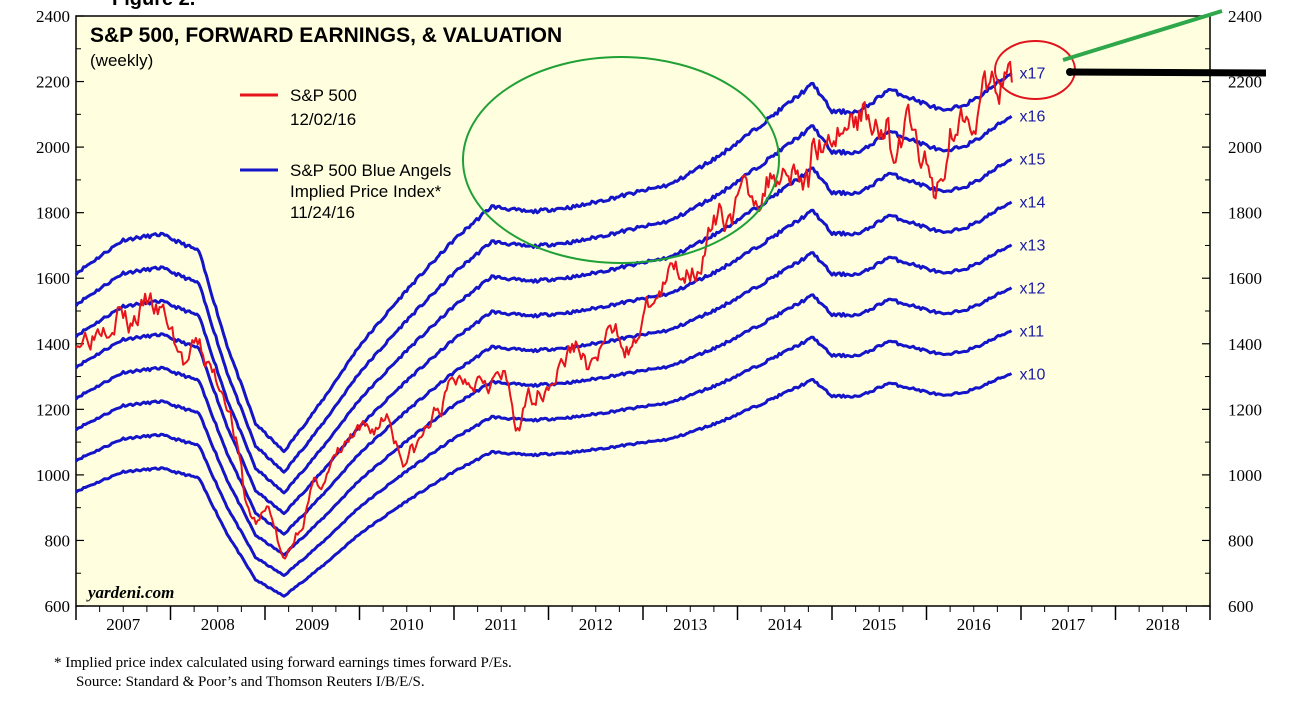 The image size is (1291, 728). I want to click on multiple-label-x13: x13, so click(1033, 245).